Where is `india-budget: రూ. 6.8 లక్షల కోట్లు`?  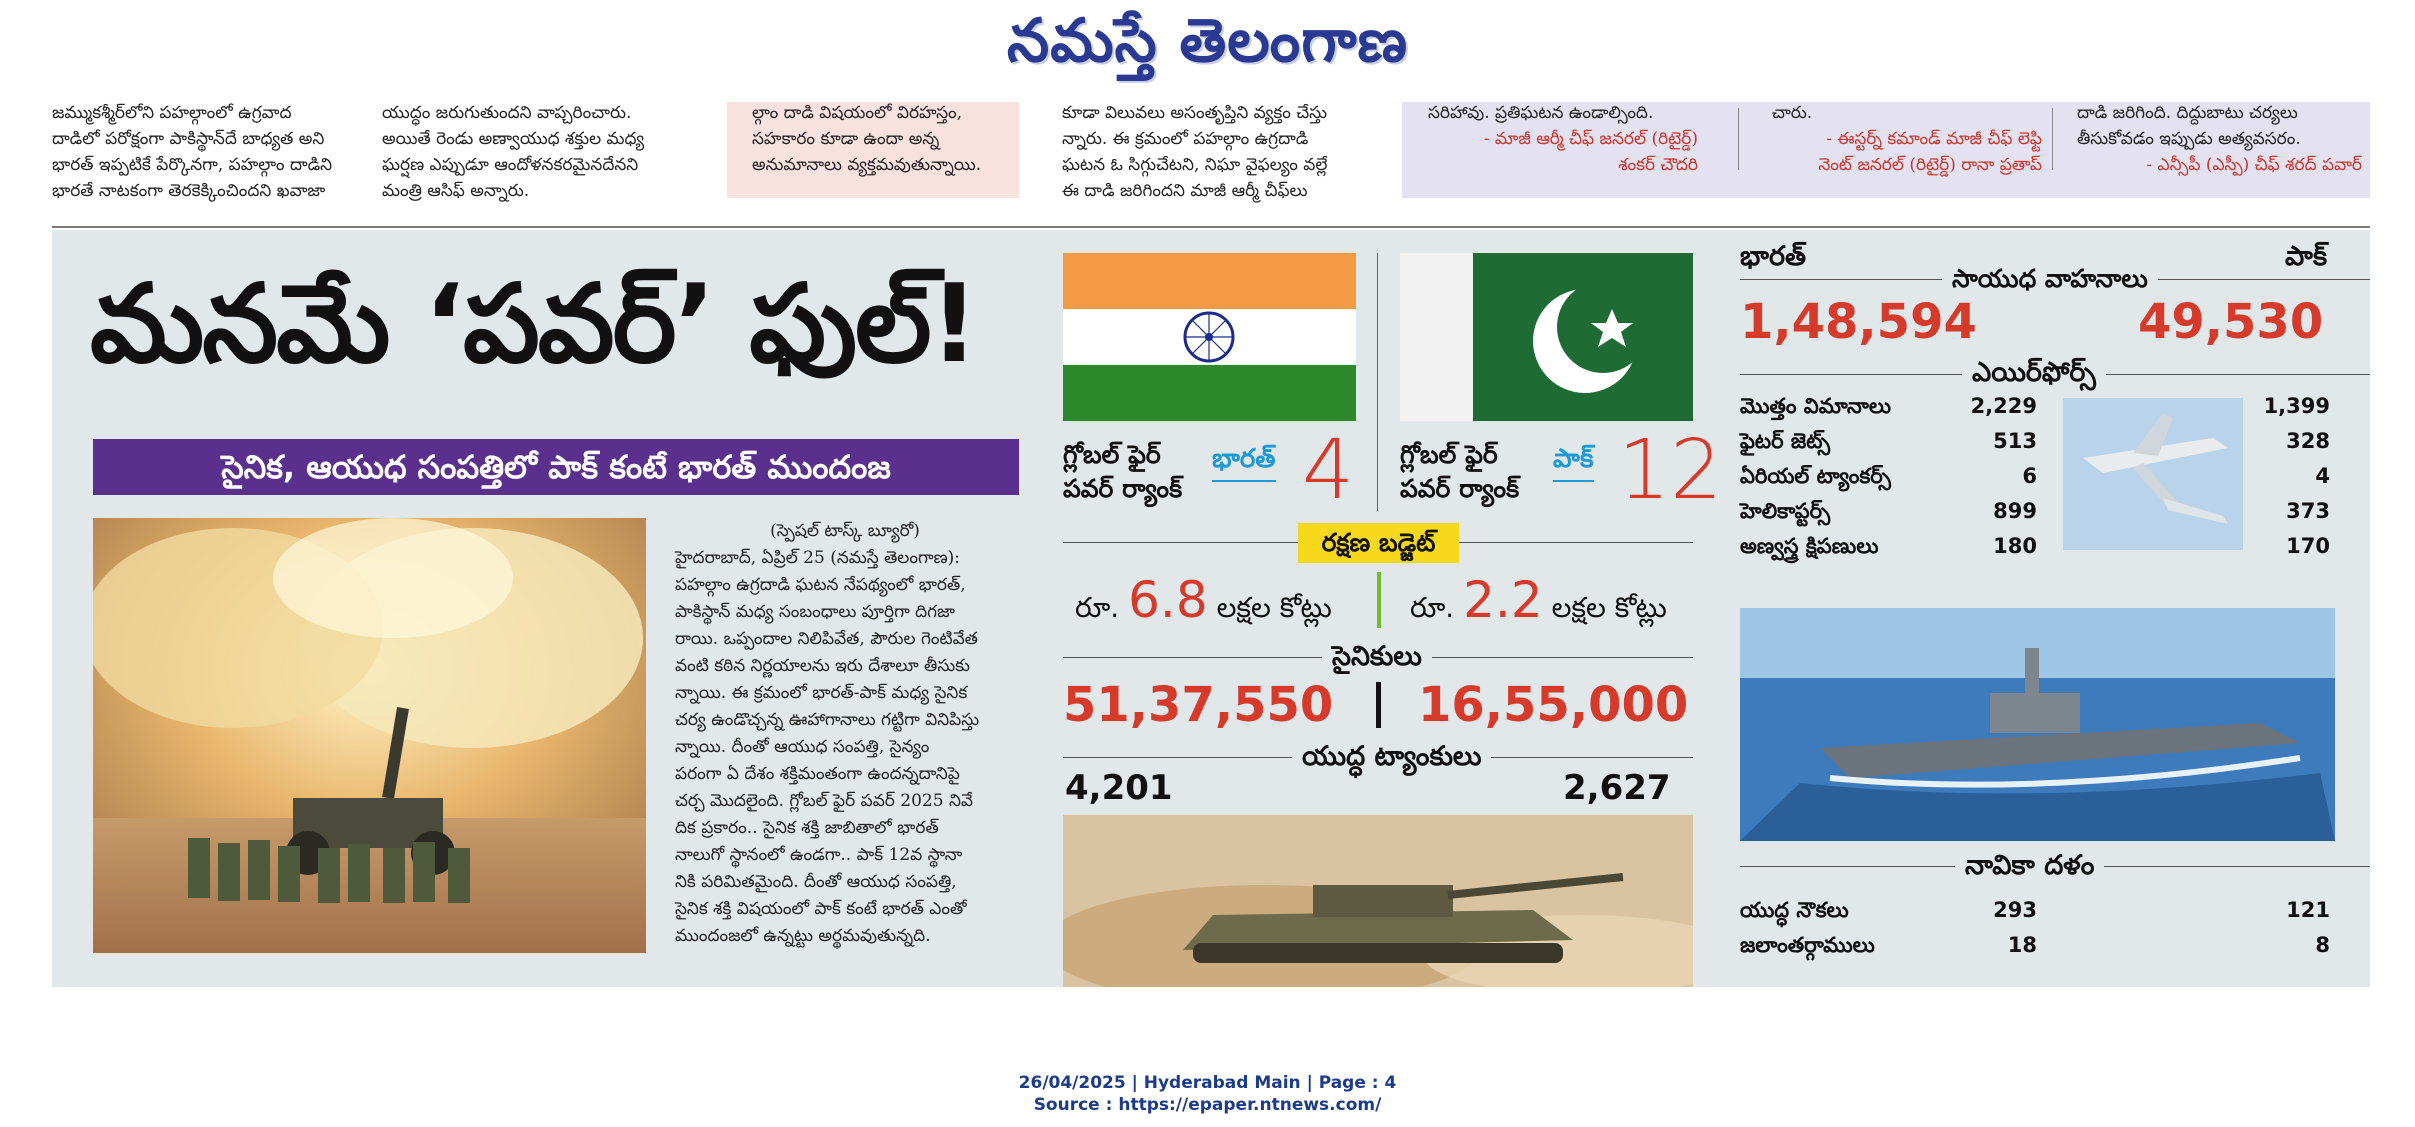
india-budget: రూ. 6.8 లక్షల కోట్లు is located at coordinates (1203, 600).